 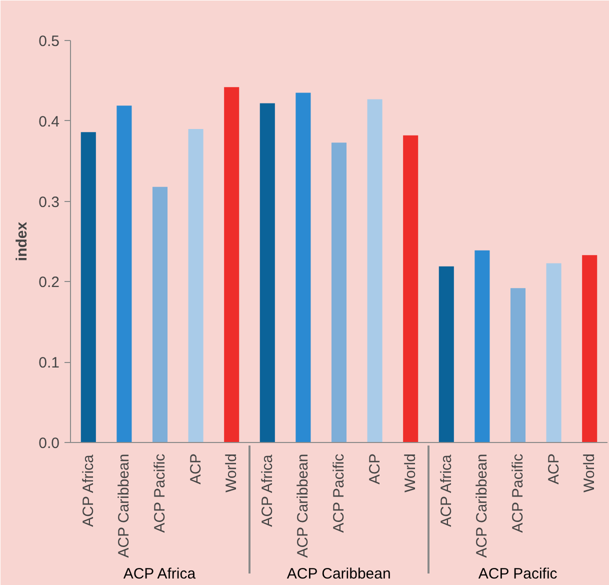 What do you see at coordinates (49, 363) in the screenshot?
I see `y-tick-label: 0.1` at bounding box center [49, 363].